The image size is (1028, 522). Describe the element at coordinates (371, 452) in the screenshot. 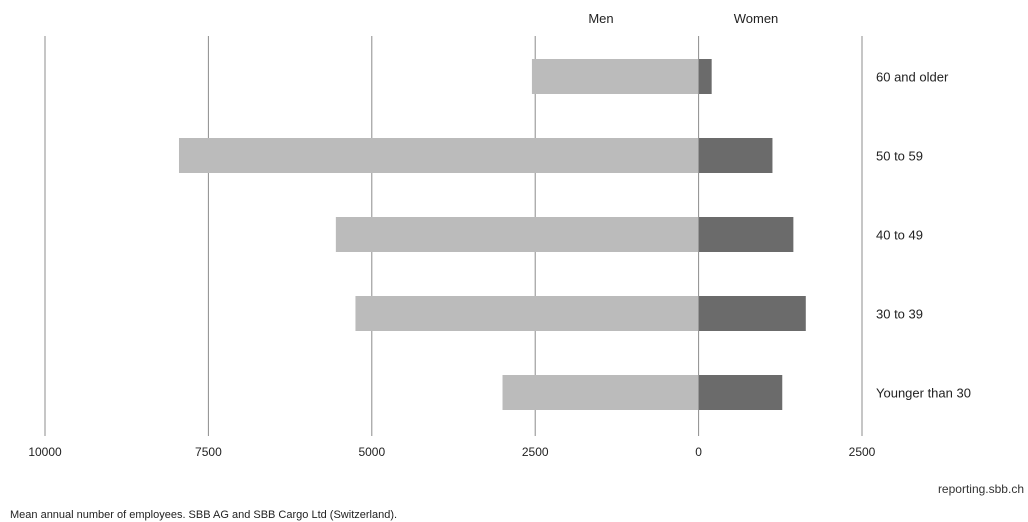

I see `x-tick-label: 5000` at that location.